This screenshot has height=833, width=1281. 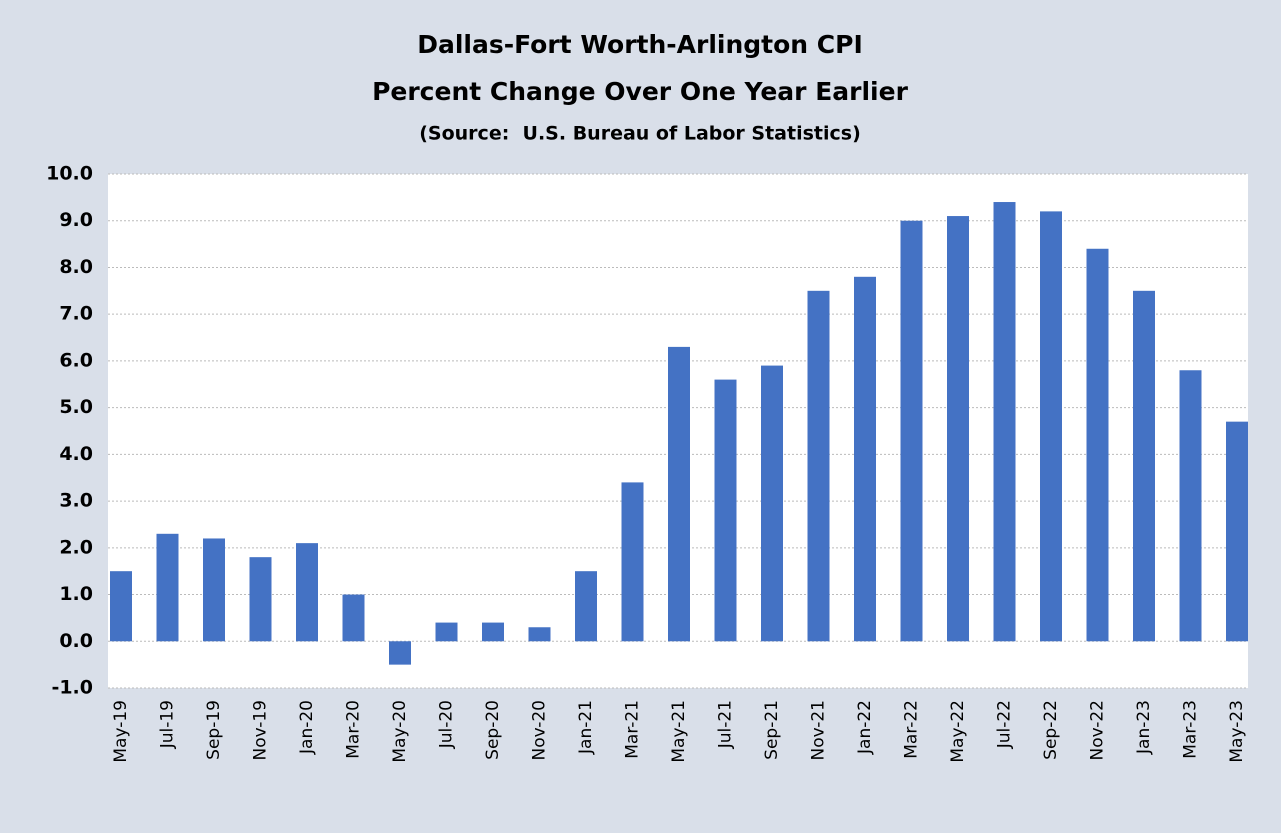 What do you see at coordinates (1051, 730) in the screenshot?
I see `x-tick-label: Sep-22` at bounding box center [1051, 730].